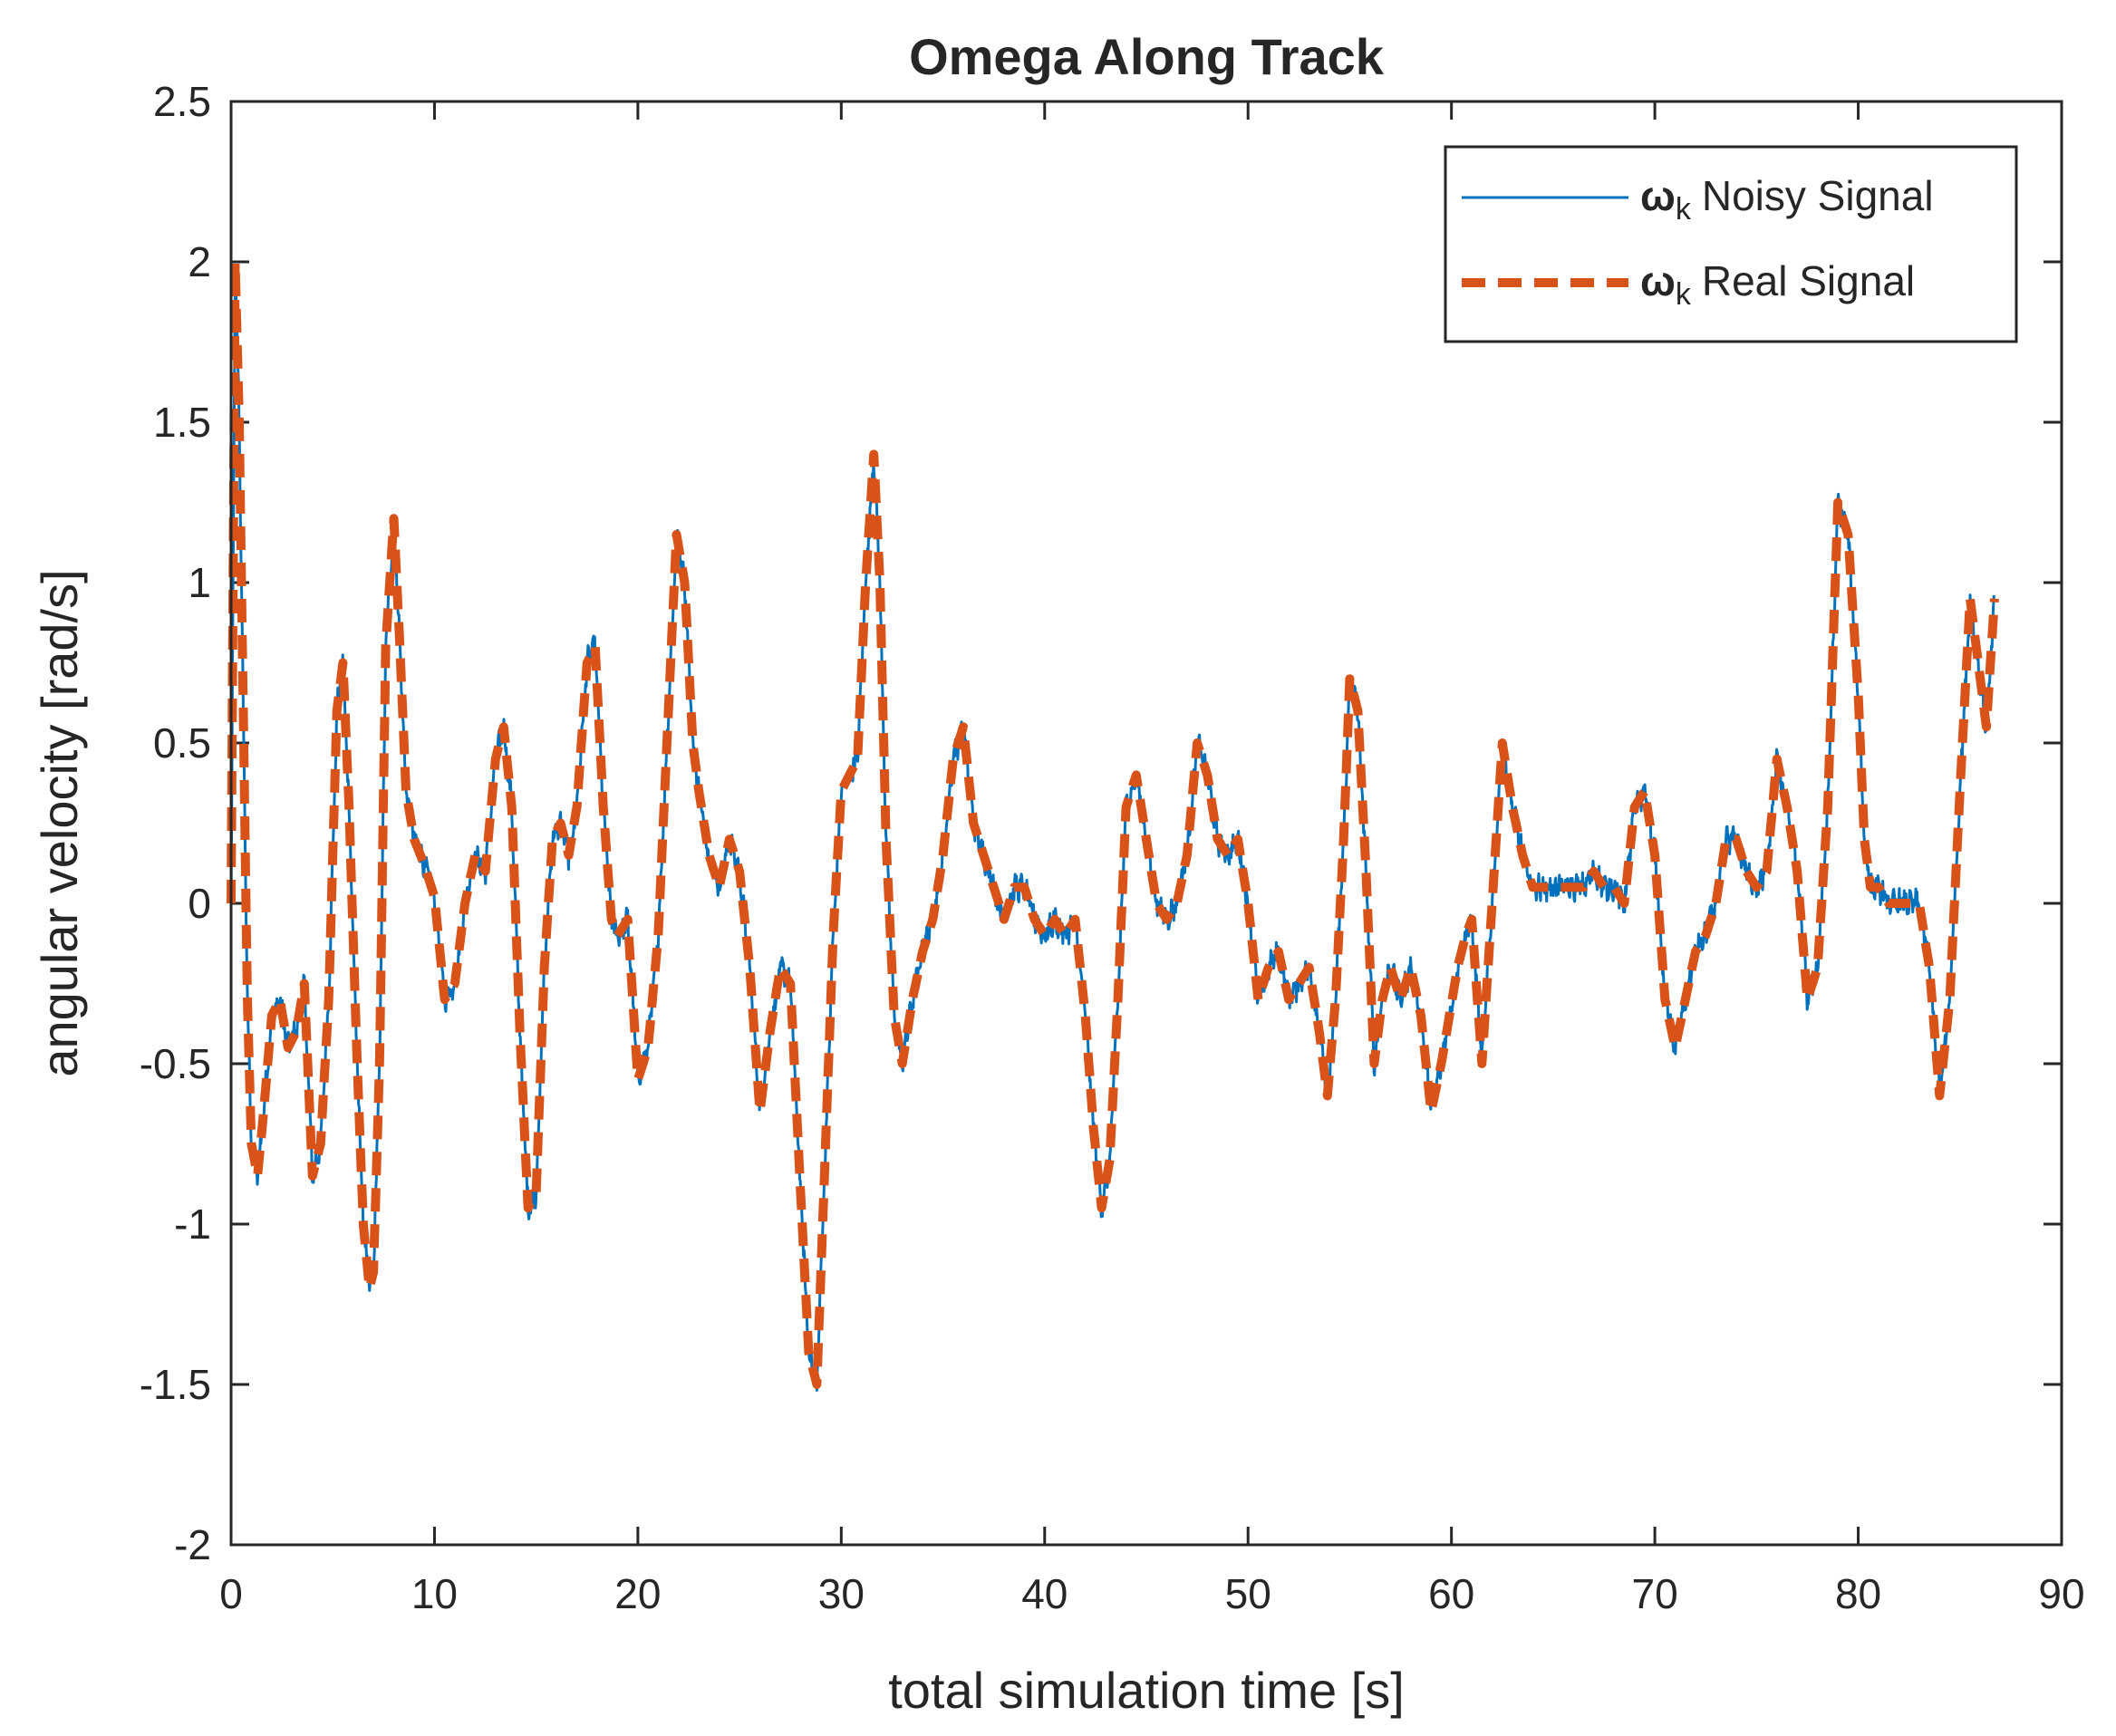 The image size is (2116, 1736). What do you see at coordinates (841, 1593) in the screenshot?
I see `x-tick-label: 30` at bounding box center [841, 1593].